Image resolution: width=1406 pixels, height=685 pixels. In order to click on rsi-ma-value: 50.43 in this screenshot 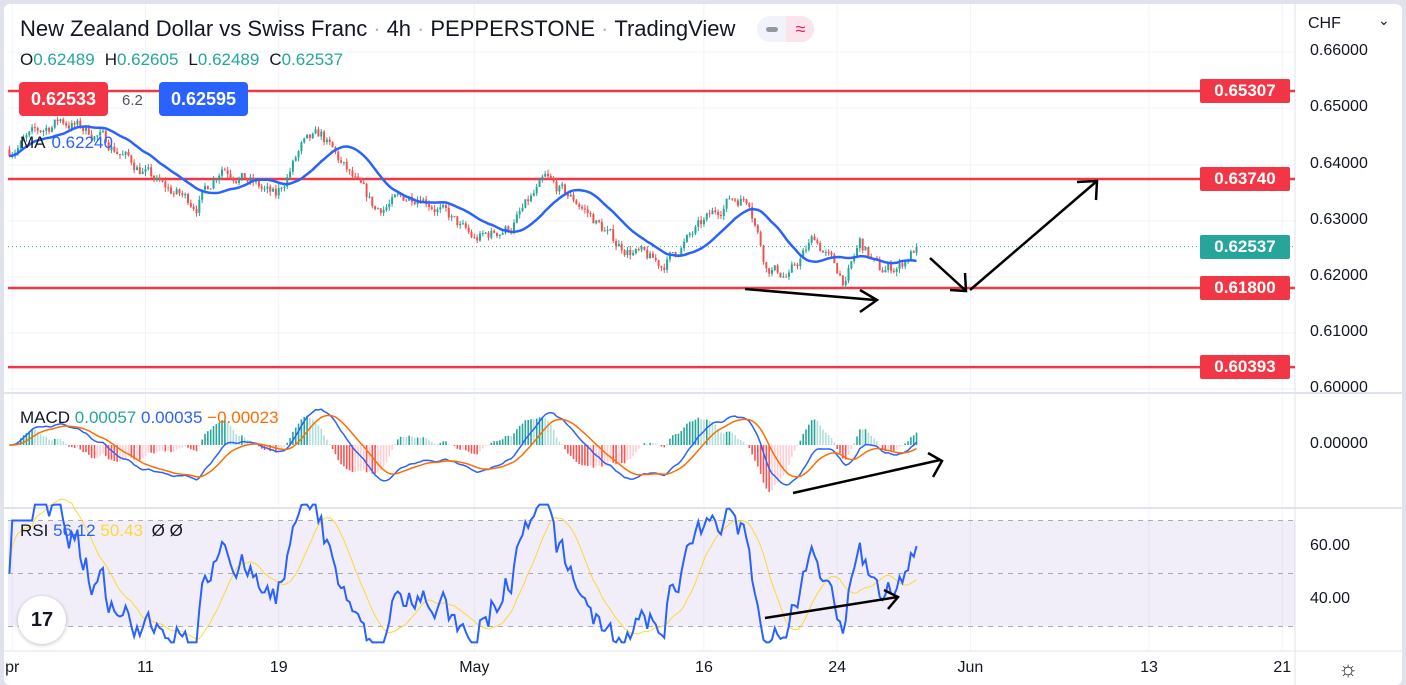, I will do `click(121, 530)`.